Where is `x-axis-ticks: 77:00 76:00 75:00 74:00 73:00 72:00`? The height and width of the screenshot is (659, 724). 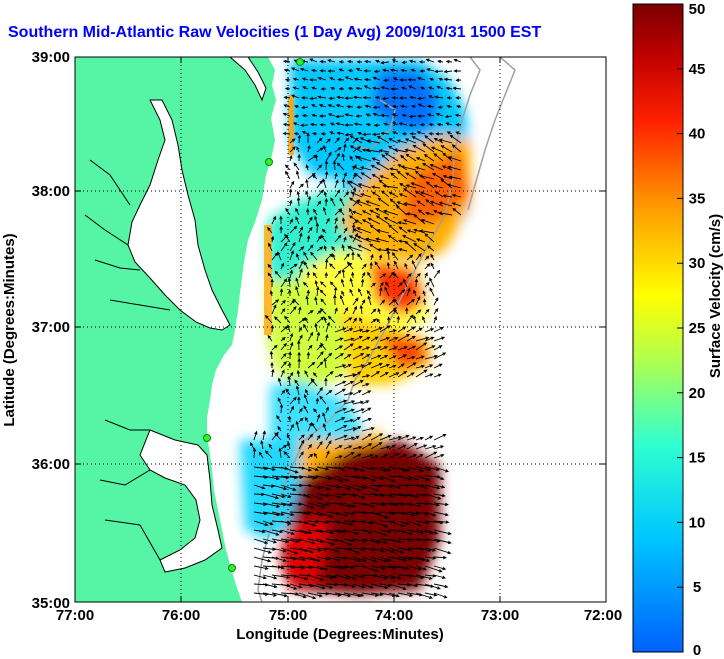
x-axis-ticks: 77:00 76:00 75:00 74:00 73:00 72:00 is located at coordinates (339, 615).